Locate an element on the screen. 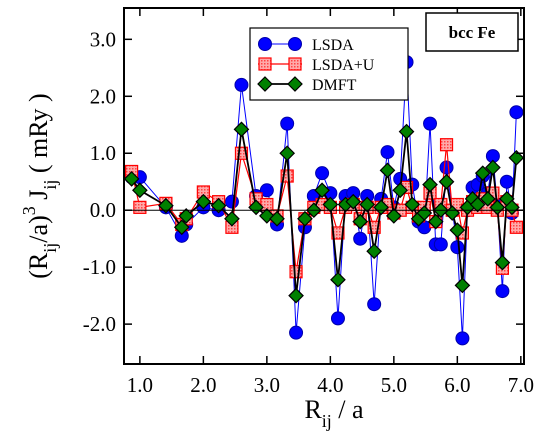 The image size is (542, 433). y-tick-label: -2.0 is located at coordinates (99, 324).